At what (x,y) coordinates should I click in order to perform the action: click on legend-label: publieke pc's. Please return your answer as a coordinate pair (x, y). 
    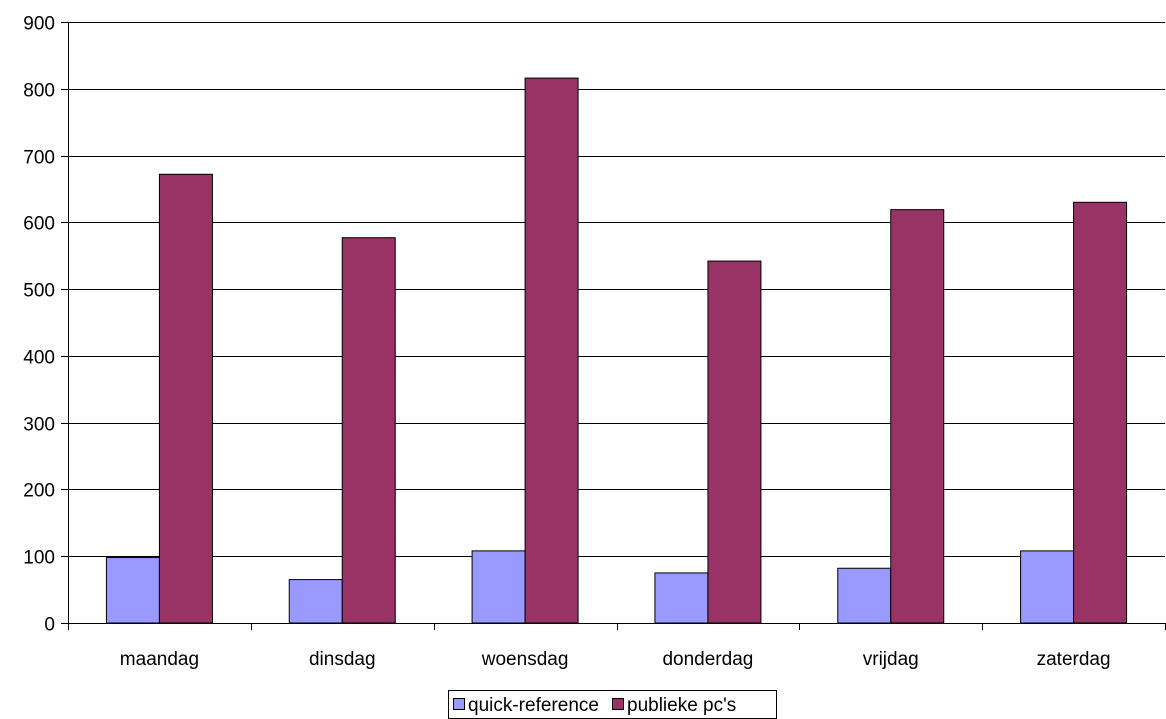
    Looking at the image, I should click on (681, 705).